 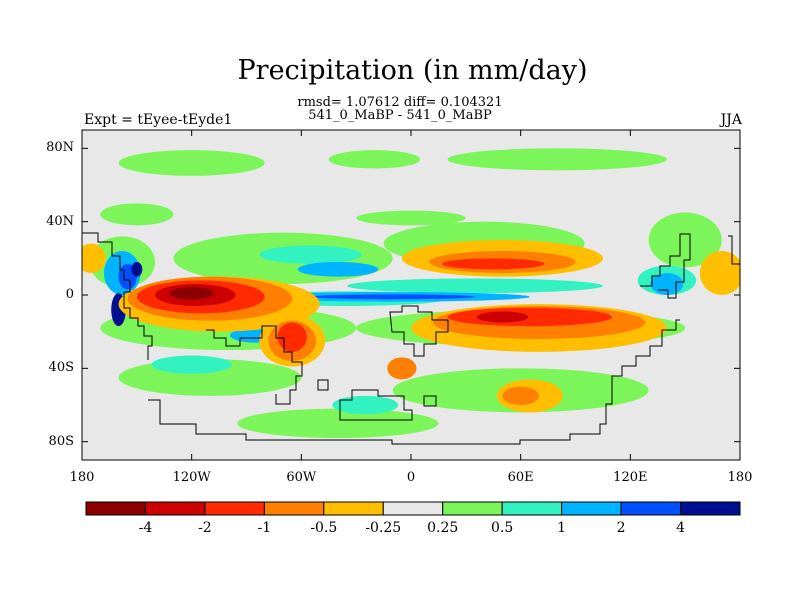 What do you see at coordinates (60, 148) in the screenshot?
I see `y-tick-label-0: 80N` at bounding box center [60, 148].